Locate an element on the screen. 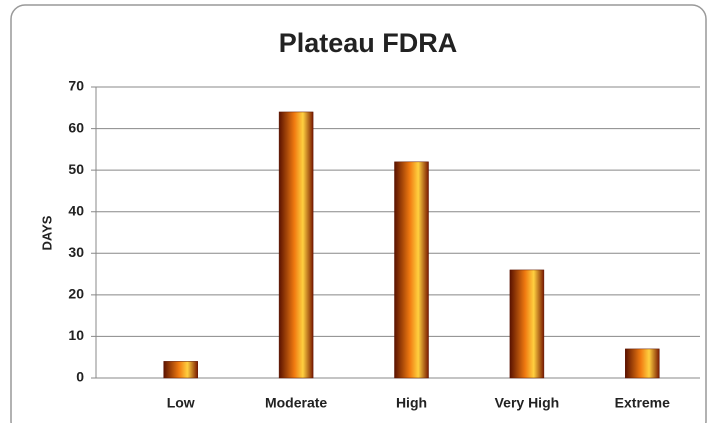 The height and width of the screenshot is (423, 712). chart-title: Plateau FDRA is located at coordinates (368, 43).